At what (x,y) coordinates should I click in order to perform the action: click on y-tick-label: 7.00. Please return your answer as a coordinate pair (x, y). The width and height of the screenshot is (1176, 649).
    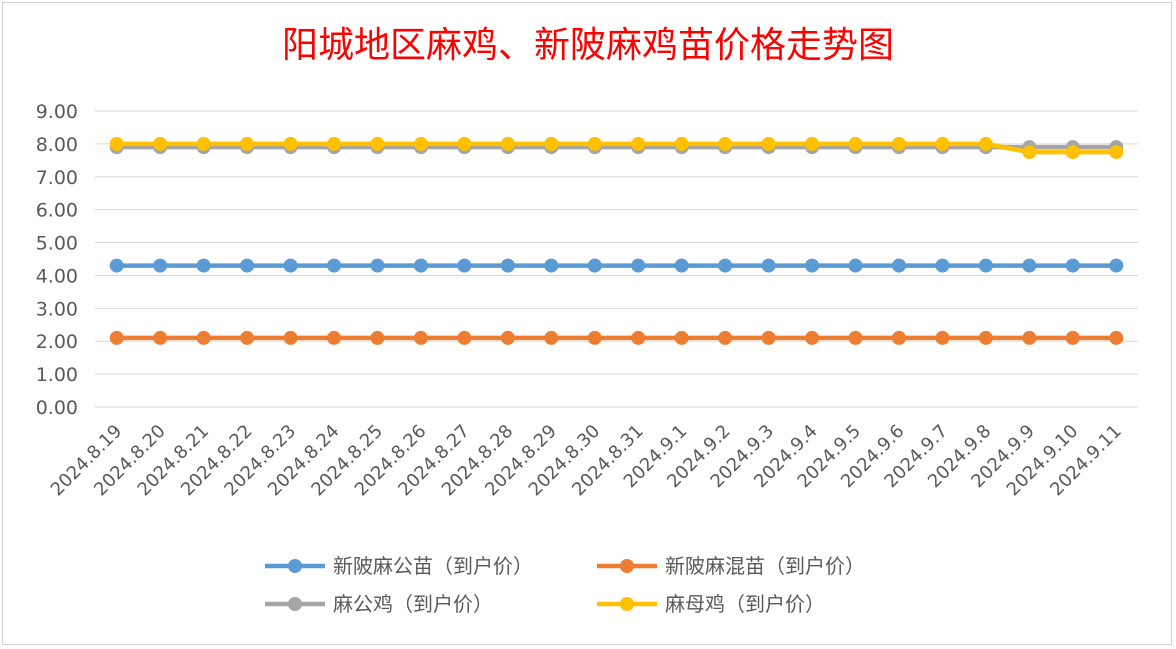
    Looking at the image, I should click on (57, 178).